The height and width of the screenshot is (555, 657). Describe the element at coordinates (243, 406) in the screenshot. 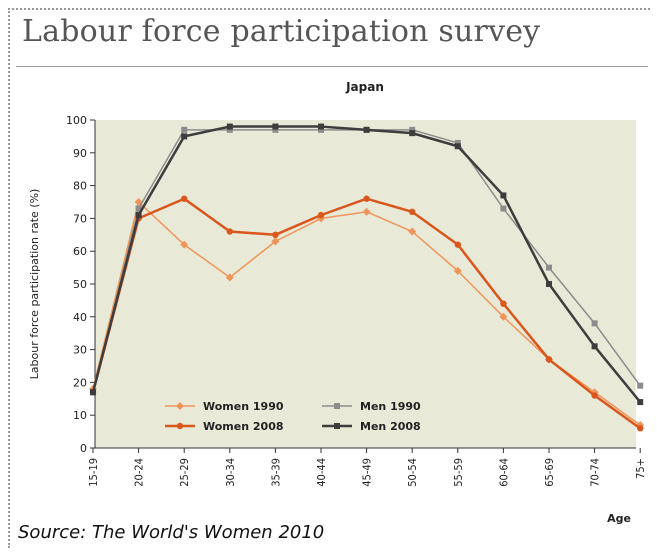

I see `legend-label-women-1990: Women 1990` at that location.